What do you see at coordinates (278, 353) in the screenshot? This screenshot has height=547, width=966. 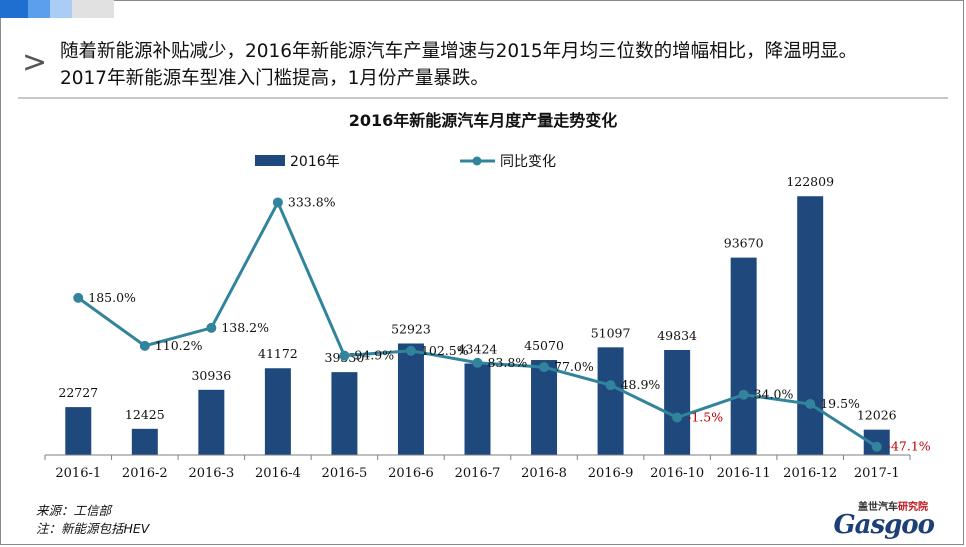 I see `bar-value-label-2016-4: 41172` at bounding box center [278, 353].